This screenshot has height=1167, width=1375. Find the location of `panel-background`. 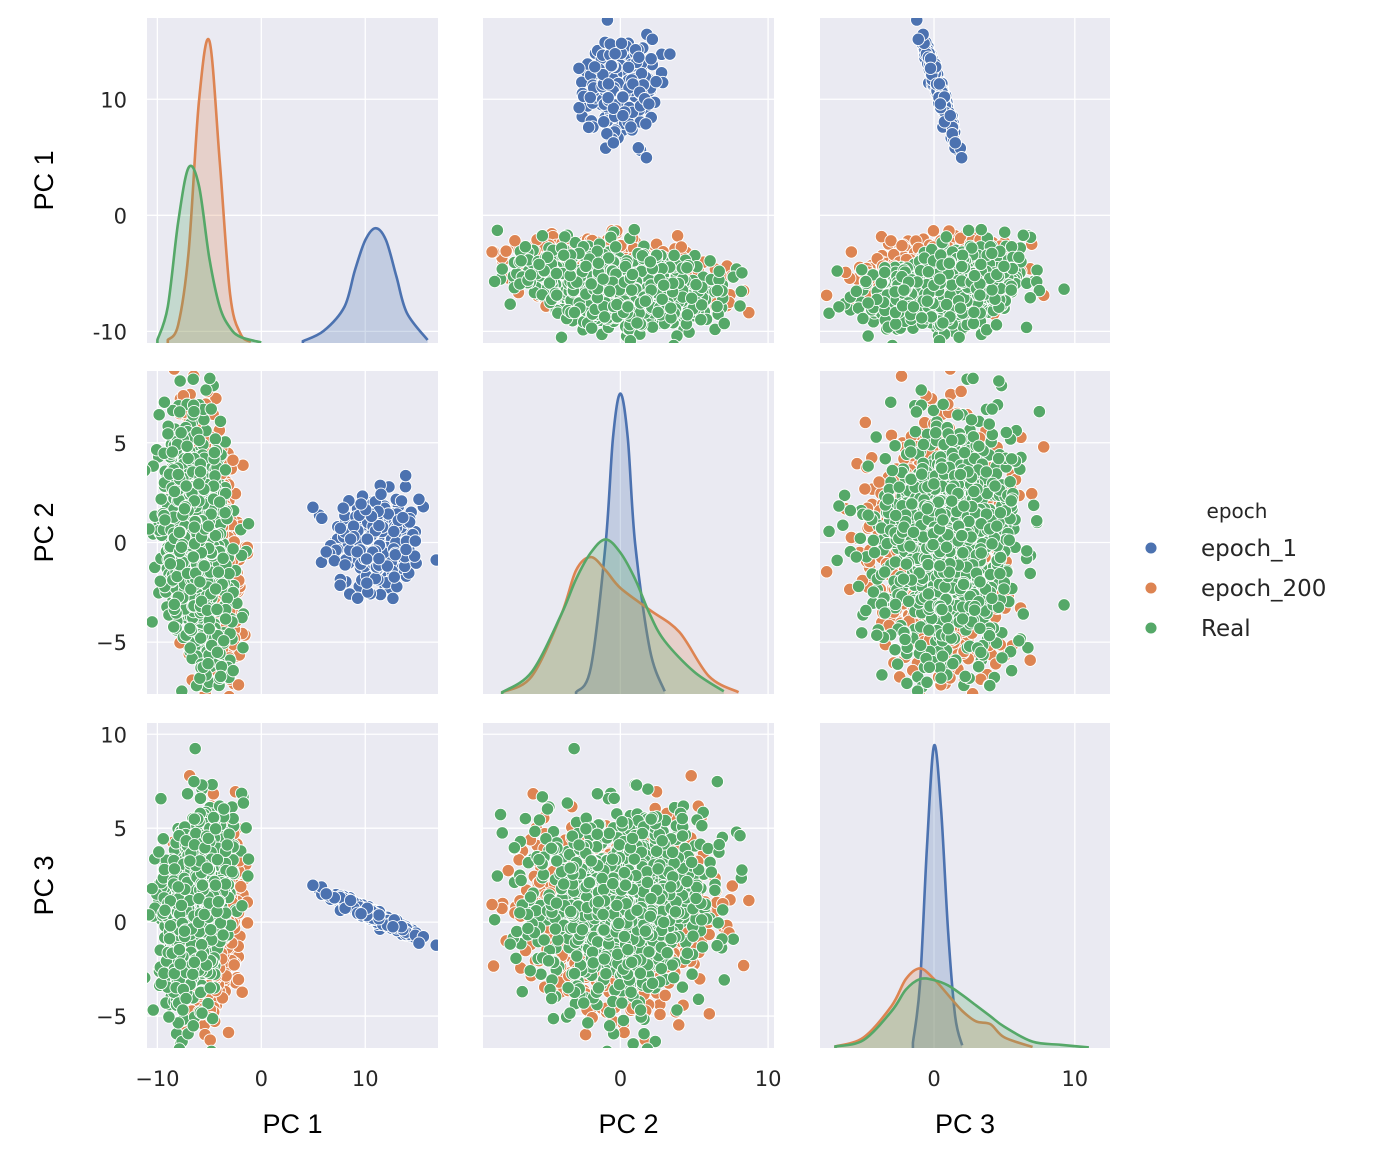

panel-background is located at coordinates (292, 180).